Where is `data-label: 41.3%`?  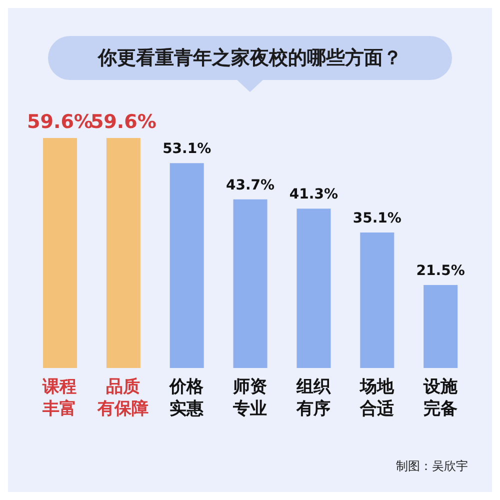
data-label: 41.3% is located at coordinates (313, 194).